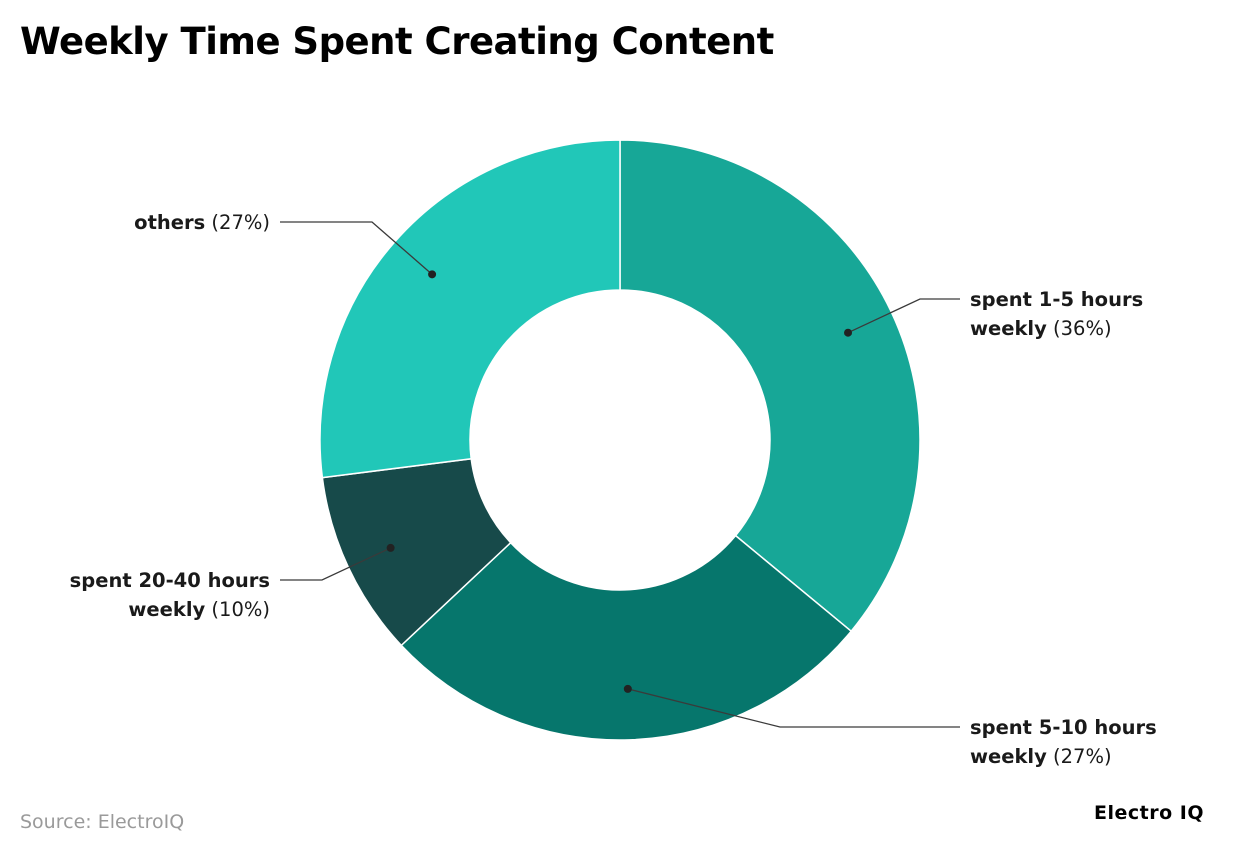 This screenshot has height=856, width=1240. I want to click on slice-label-line: spent 5-10 hours, so click(1063, 727).